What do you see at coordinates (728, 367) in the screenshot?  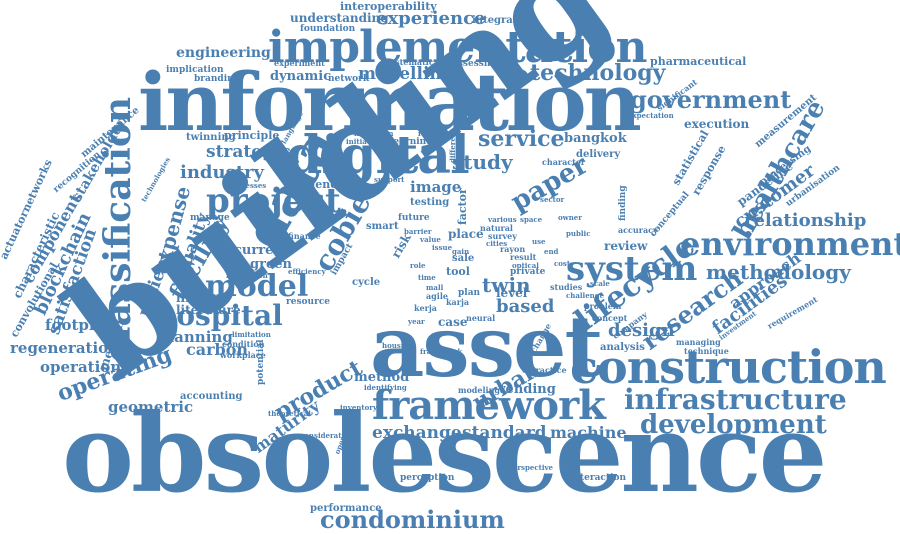 I see `word-construction: construction` at bounding box center [728, 367].